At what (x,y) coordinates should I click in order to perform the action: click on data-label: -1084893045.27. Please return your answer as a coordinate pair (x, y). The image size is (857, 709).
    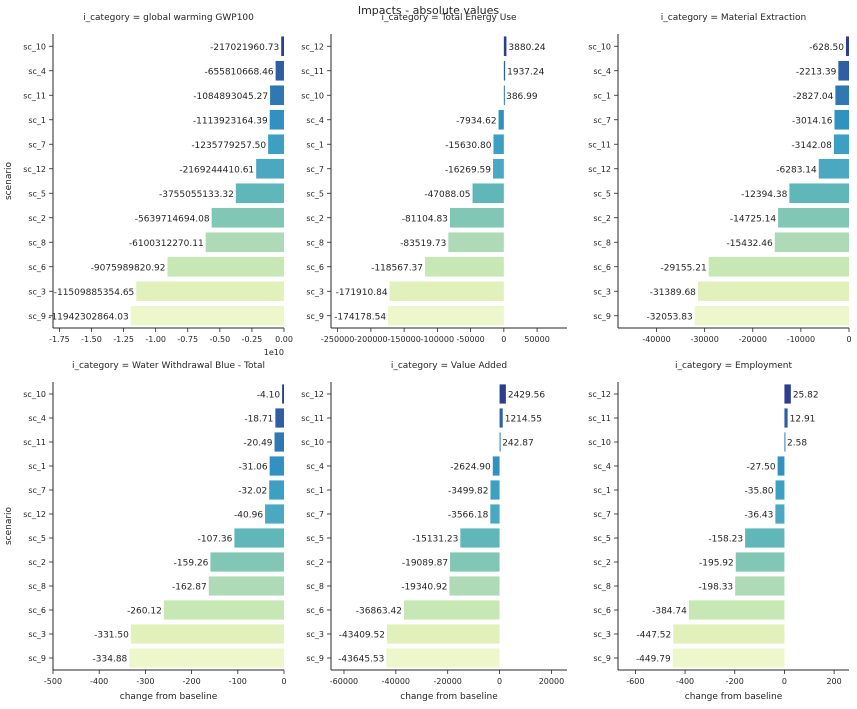
    Looking at the image, I should click on (230, 97).